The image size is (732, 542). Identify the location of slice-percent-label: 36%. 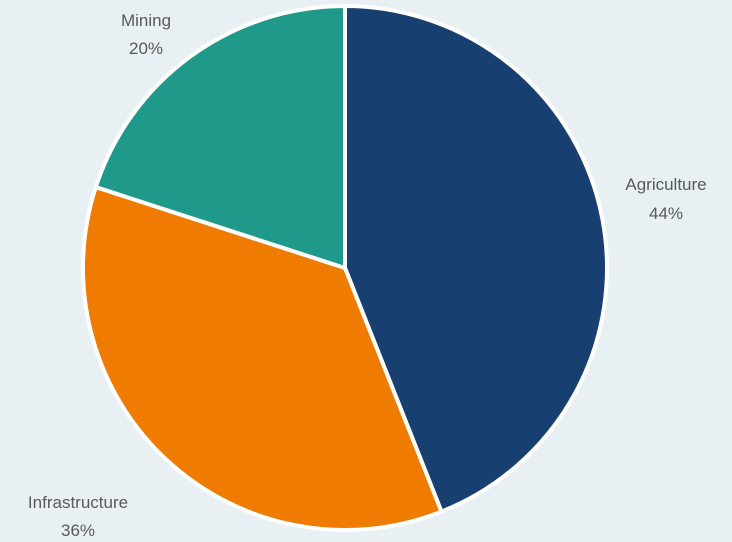
(78, 530).